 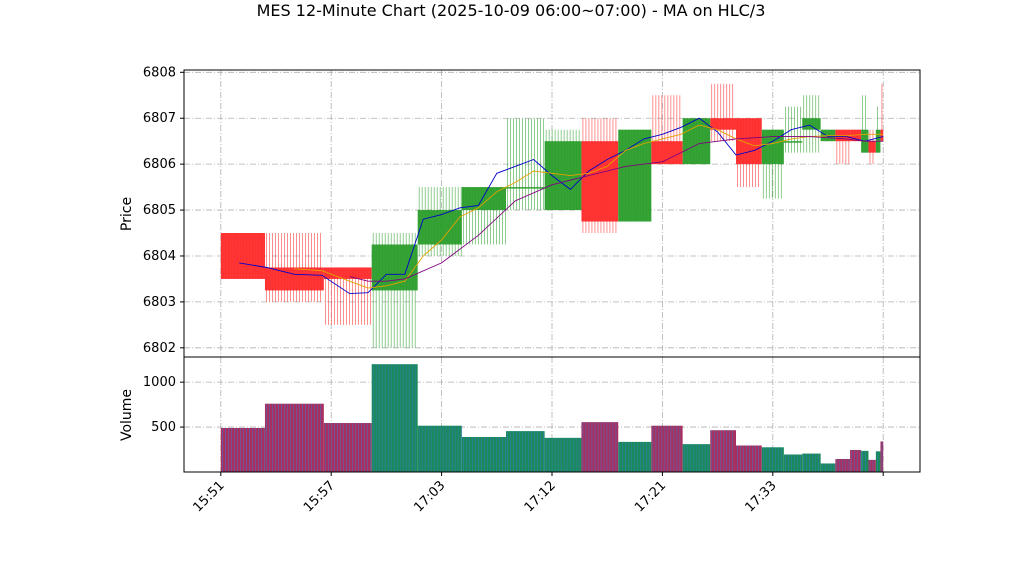 I want to click on price-ytick-label: 6807, so click(x=159, y=118).